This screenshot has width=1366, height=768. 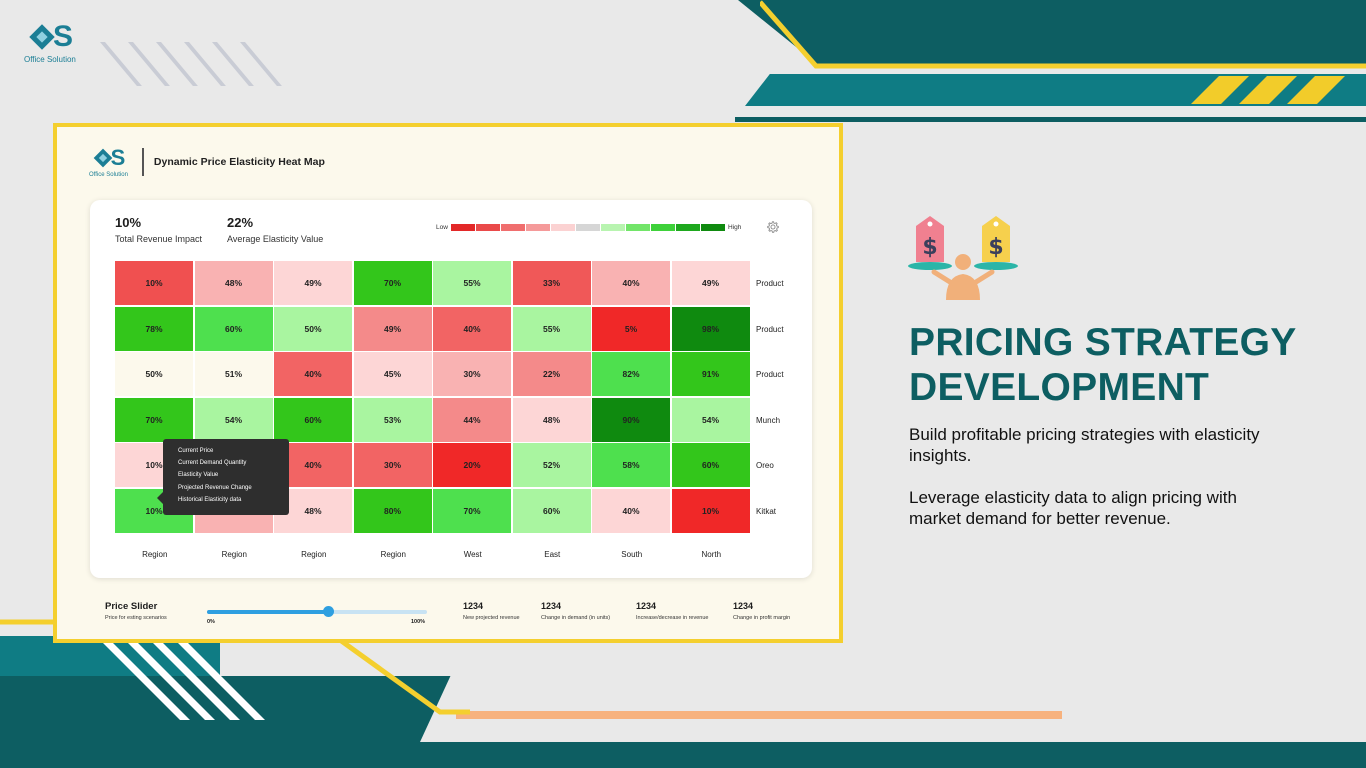 I want to click on color-legend: Low High, so click(x=588, y=227).